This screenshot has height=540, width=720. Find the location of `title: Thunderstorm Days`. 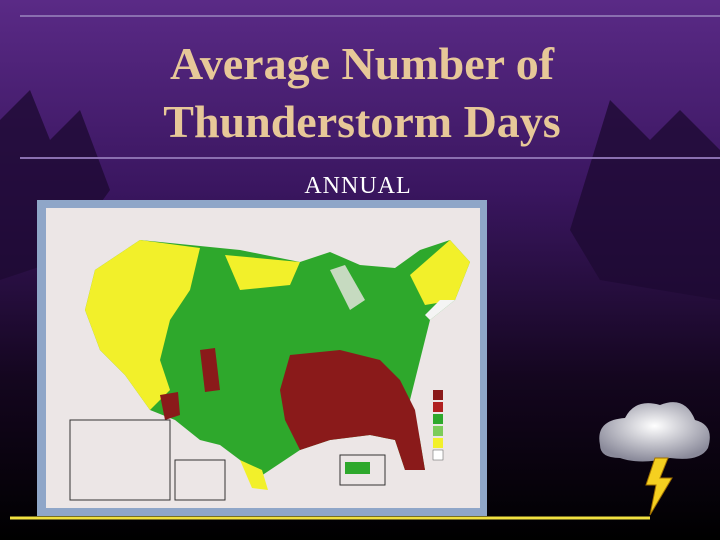

title: Thunderstorm Days is located at coordinates (361, 121).